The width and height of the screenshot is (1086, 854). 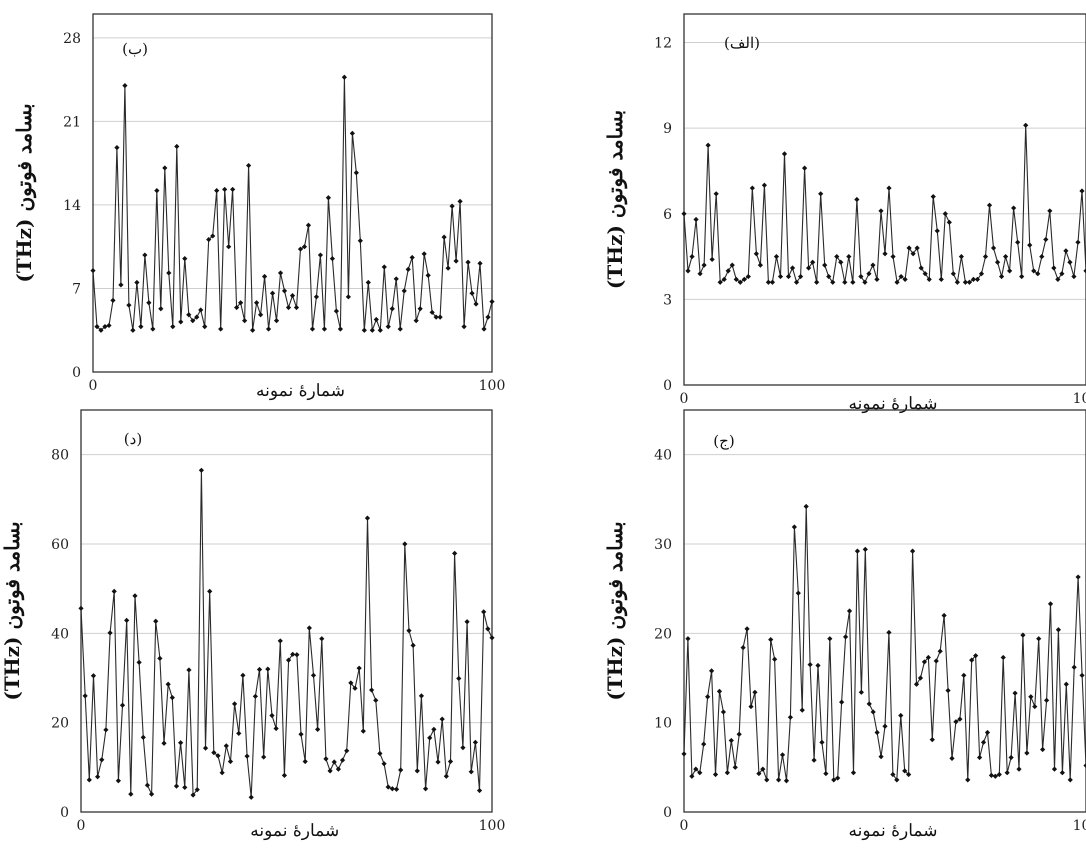 What do you see at coordinates (72, 122) in the screenshot?
I see `y-tick-label: 21` at bounding box center [72, 122].